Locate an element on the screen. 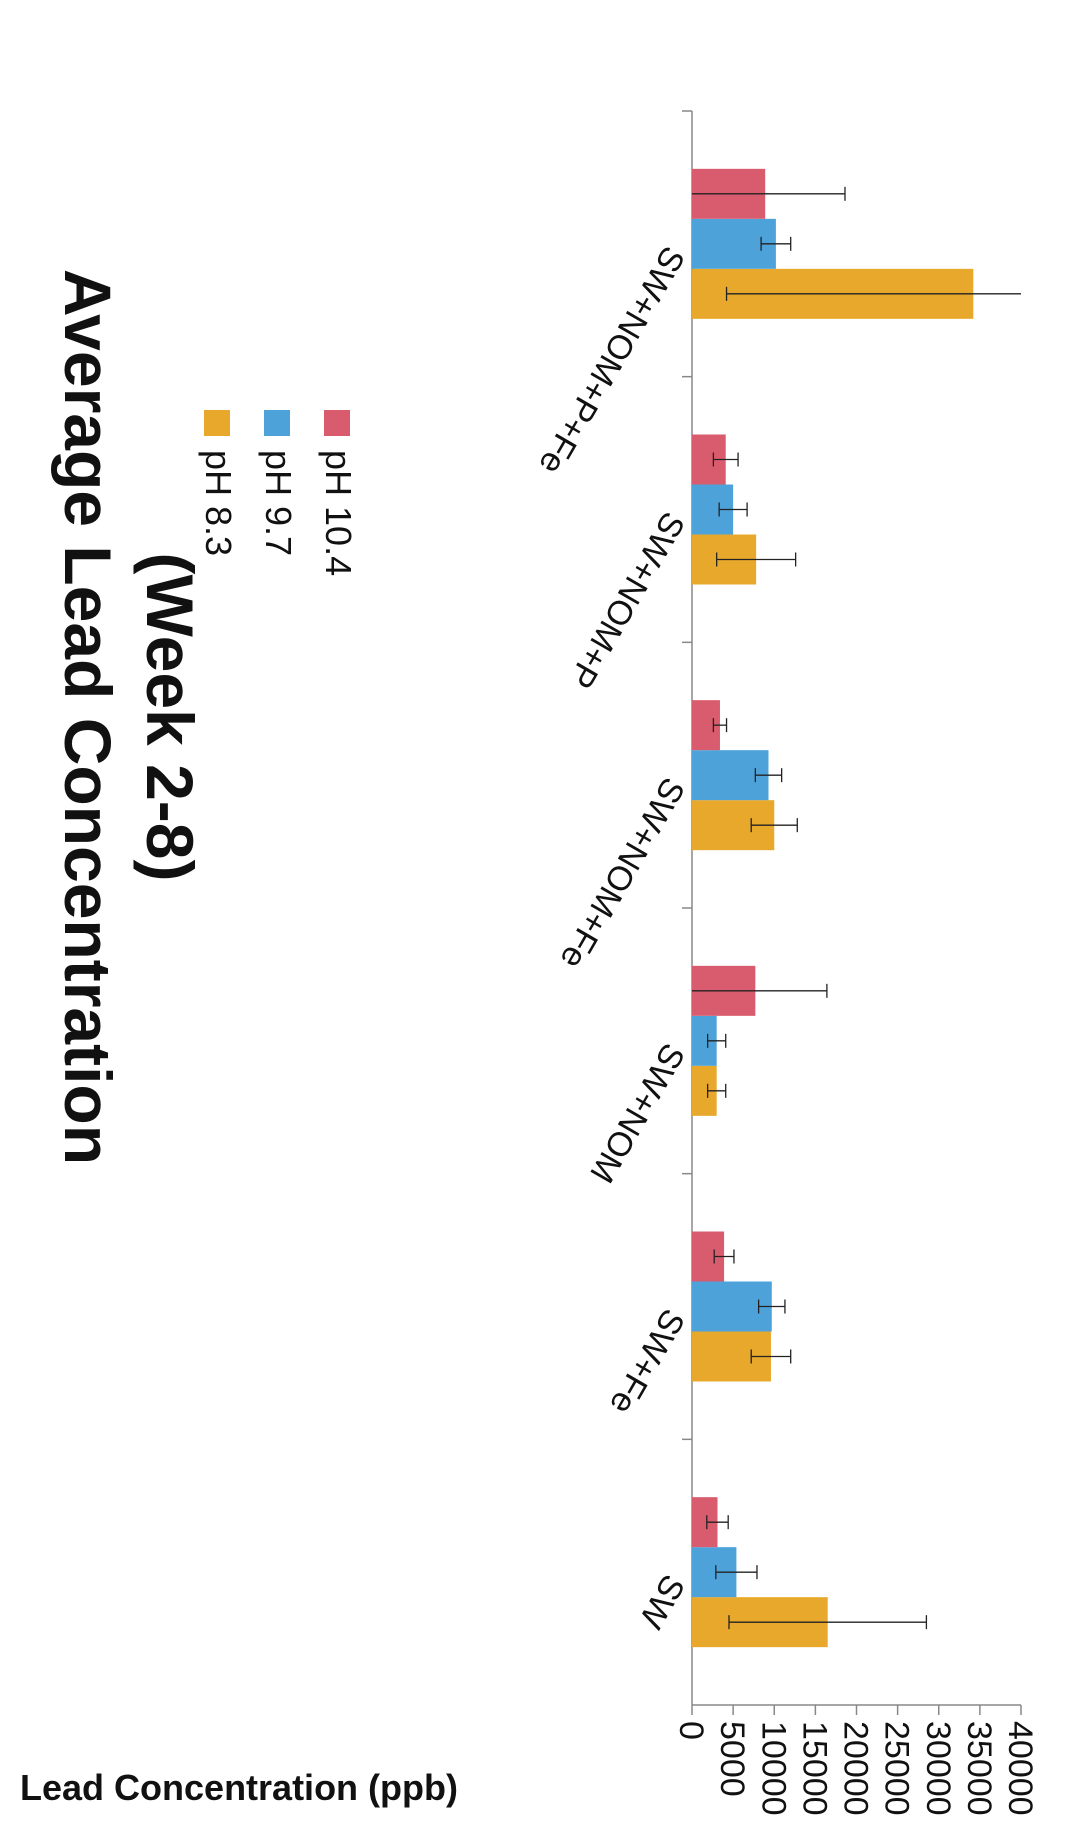 The image size is (1069, 1834). category-label: SW is located at coordinates (662, 1601).